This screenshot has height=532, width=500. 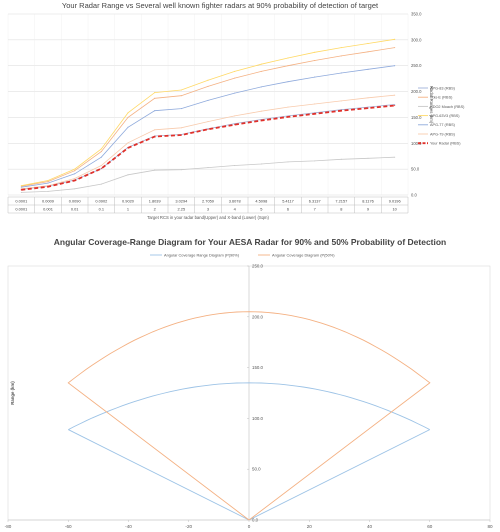 I want to click on chart1-x-upper-tick-label: 0.0001, so click(x=21, y=200).